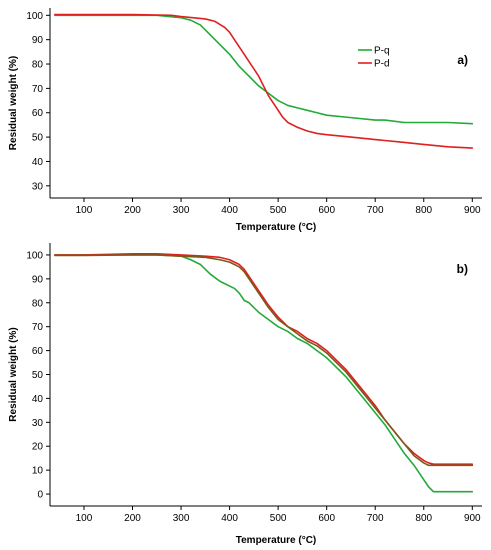 The image size is (491, 550). Describe the element at coordinates (382, 51) in the screenshot. I see `legend-label: P-q` at that location.